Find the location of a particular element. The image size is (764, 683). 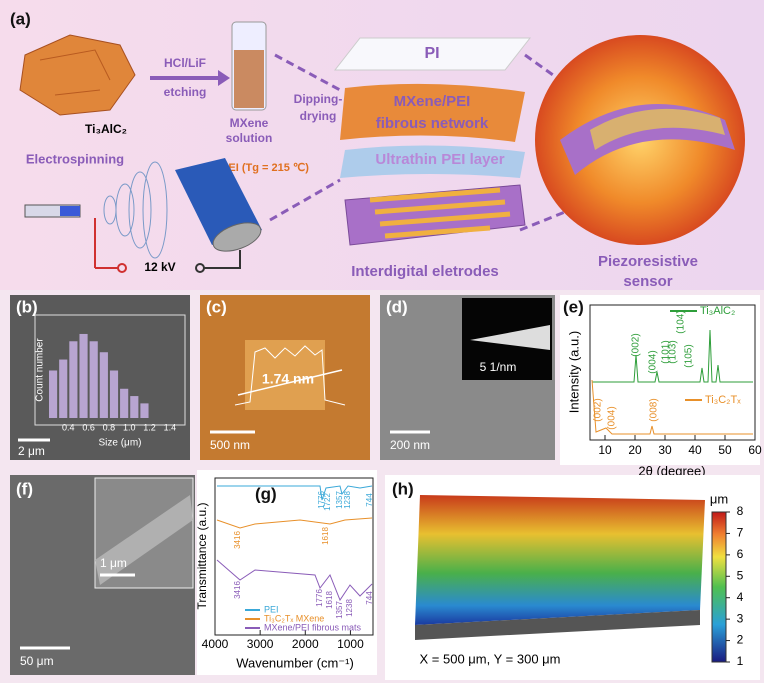

axes-frame is located at coordinates (672, 372).